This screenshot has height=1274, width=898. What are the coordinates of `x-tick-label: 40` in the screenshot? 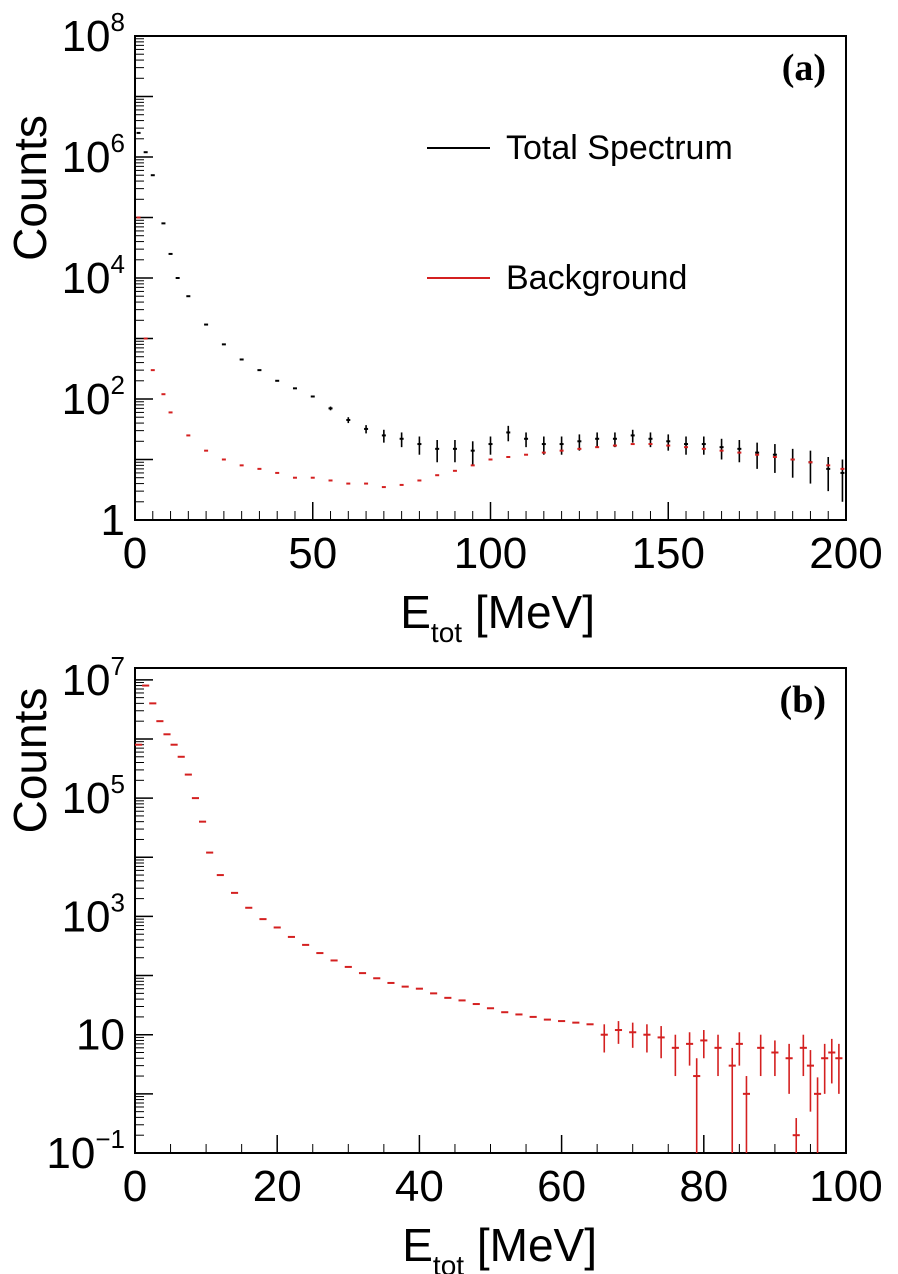 It's located at (419, 1186).